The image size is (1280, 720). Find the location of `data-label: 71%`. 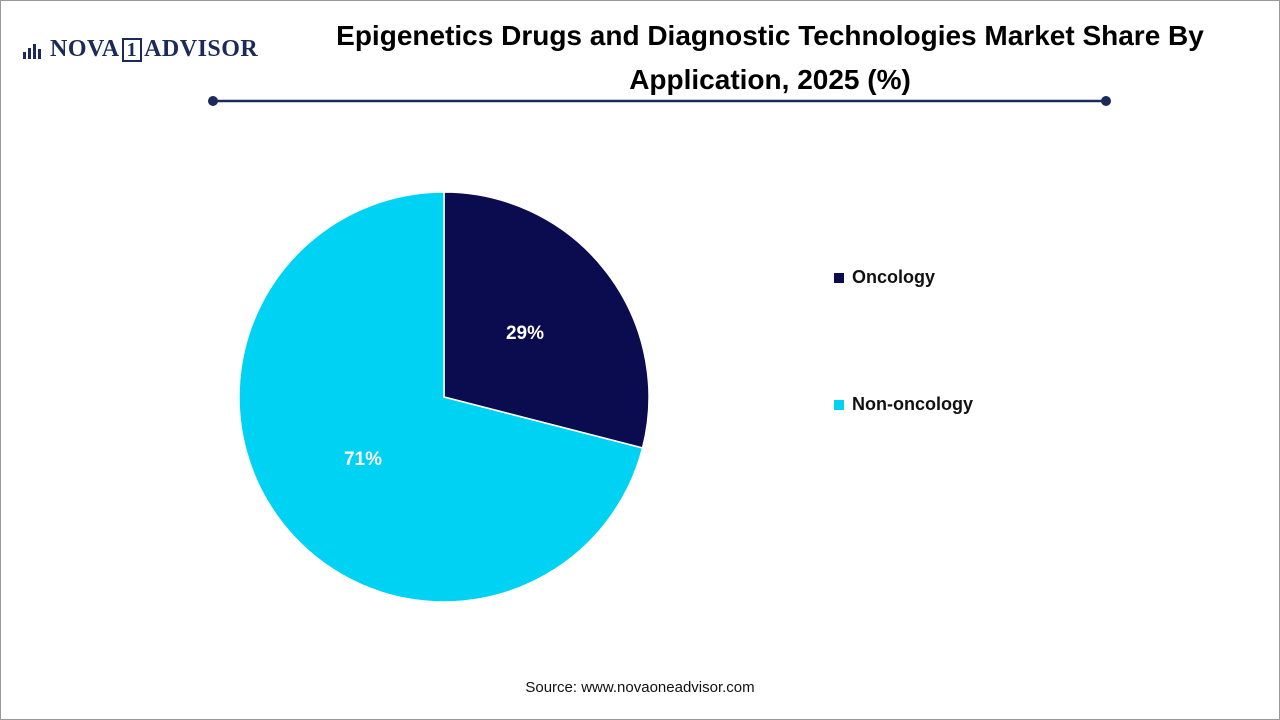

data-label: 71% is located at coordinates (363, 459).